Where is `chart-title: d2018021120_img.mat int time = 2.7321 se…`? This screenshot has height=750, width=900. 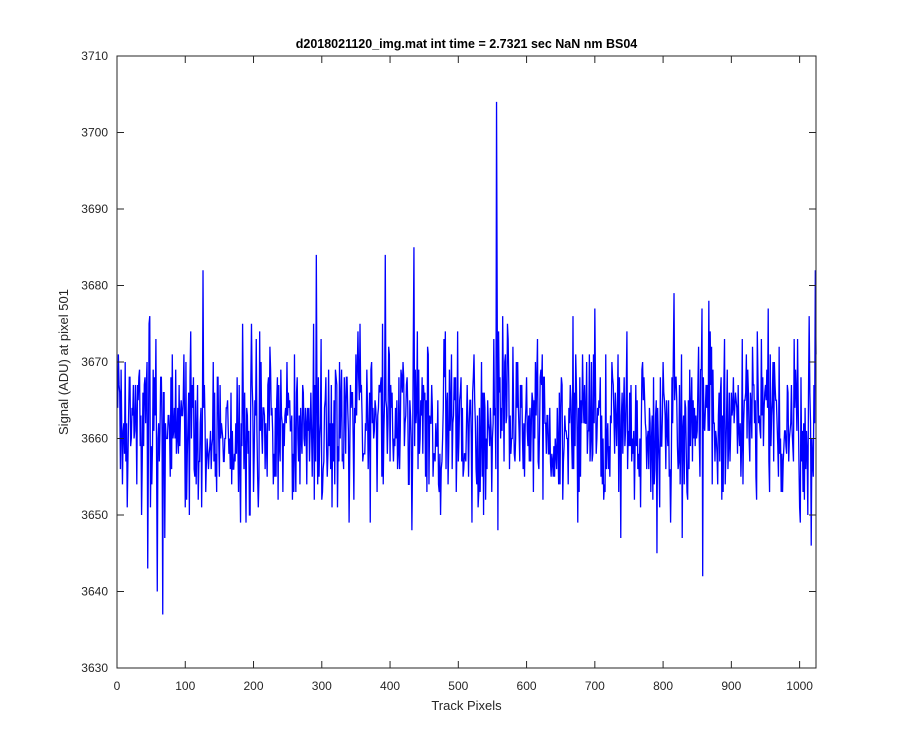
chart-title: d2018021120_img.mat int time = 2.7321 se… is located at coordinates (467, 44).